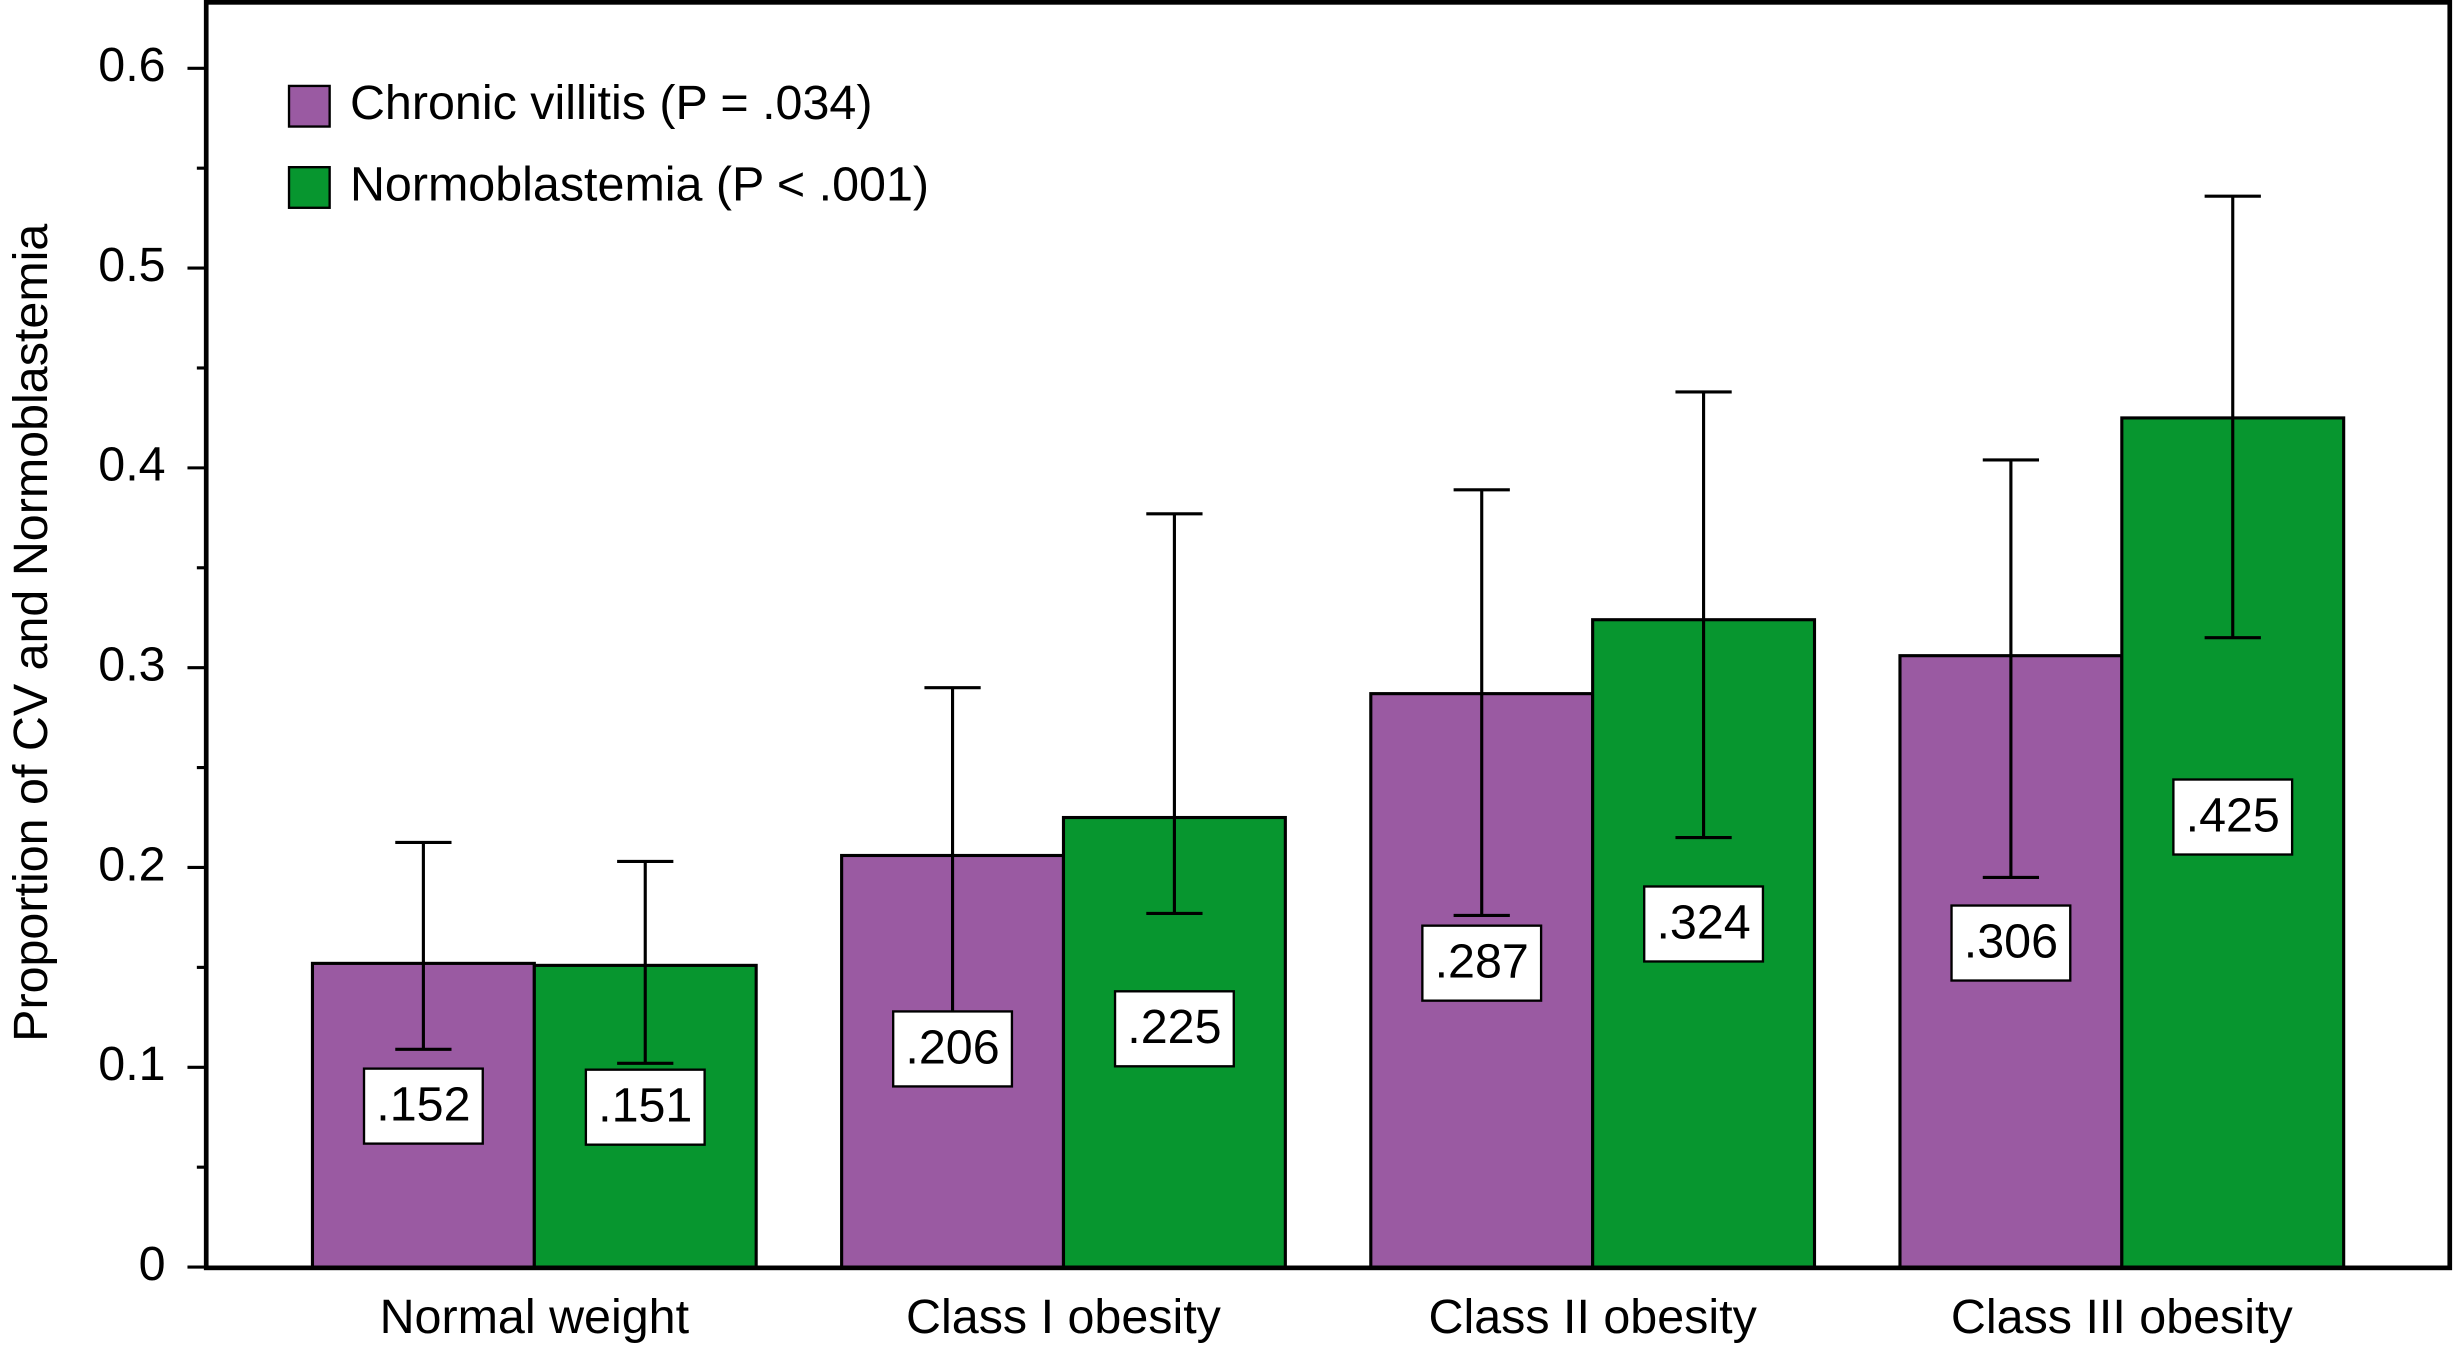 The height and width of the screenshot is (1353, 2456). Describe the element at coordinates (131, 465) in the screenshot. I see `y-tick-label: 0.4` at that location.